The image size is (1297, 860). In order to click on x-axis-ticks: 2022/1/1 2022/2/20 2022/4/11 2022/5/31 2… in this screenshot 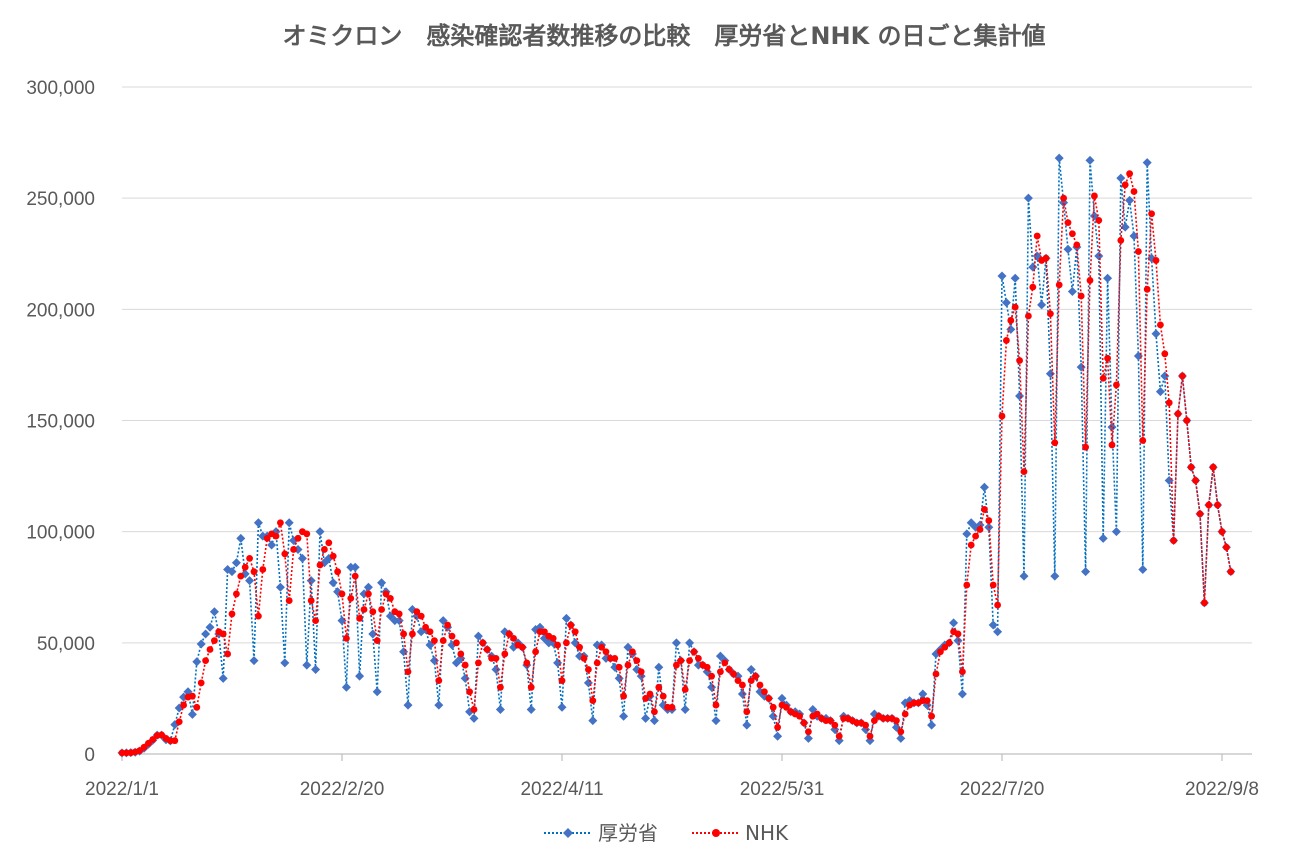, I will do `click(672, 789)`.